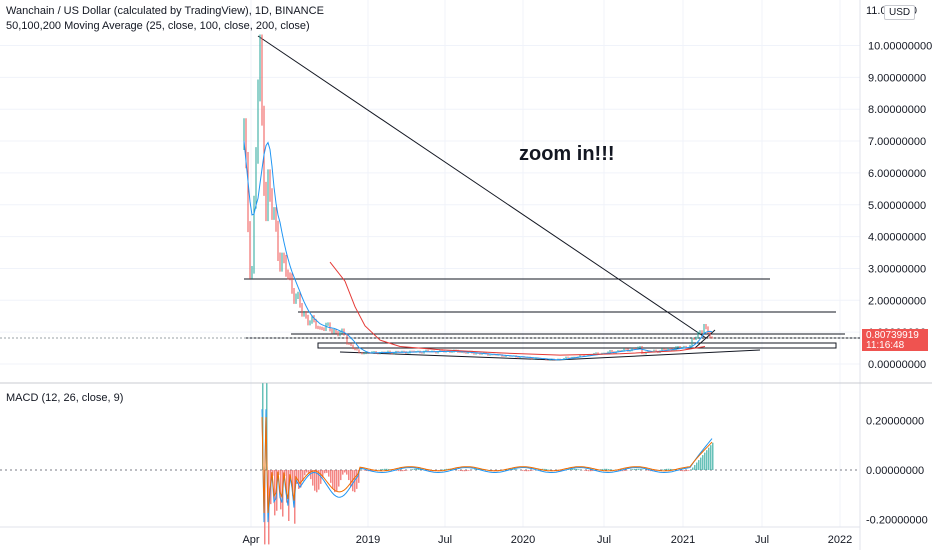 This screenshot has height=555, width=932. Describe the element at coordinates (840, 540) in the screenshot. I see `time-tick: 2022` at that location.